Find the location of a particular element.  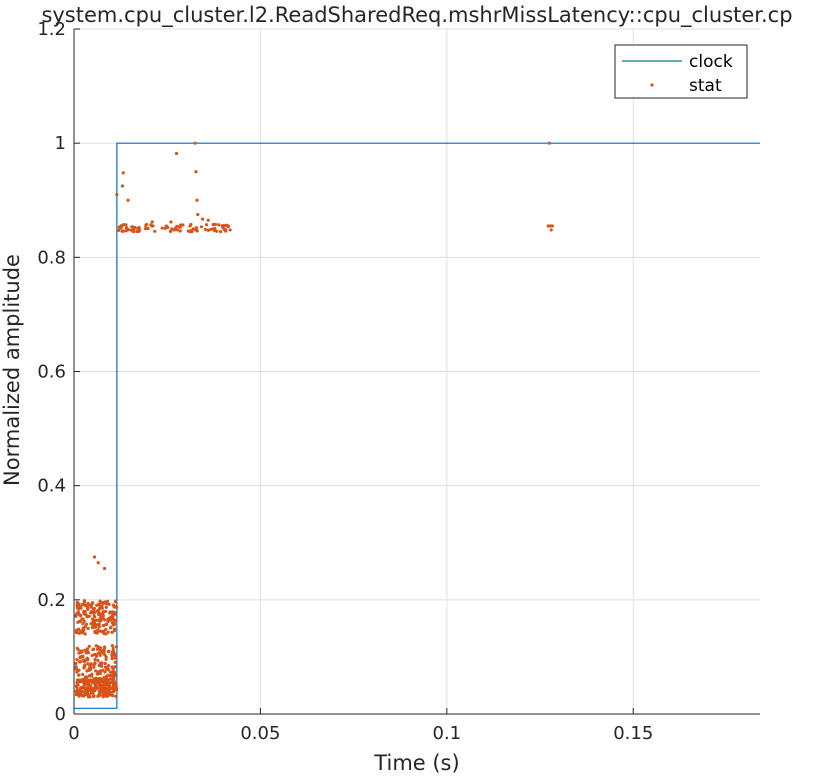

x-tick-label: 0.05 is located at coordinates (260, 733).